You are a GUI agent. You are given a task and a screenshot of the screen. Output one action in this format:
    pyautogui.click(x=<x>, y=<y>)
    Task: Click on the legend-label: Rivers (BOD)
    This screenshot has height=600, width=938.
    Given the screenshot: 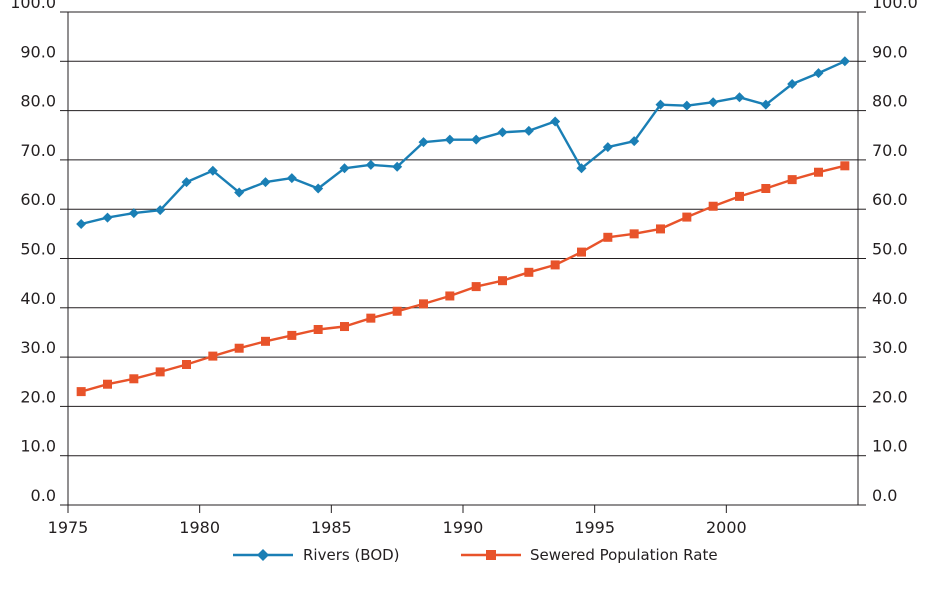 What is the action you would take?
    pyautogui.click(x=351, y=555)
    